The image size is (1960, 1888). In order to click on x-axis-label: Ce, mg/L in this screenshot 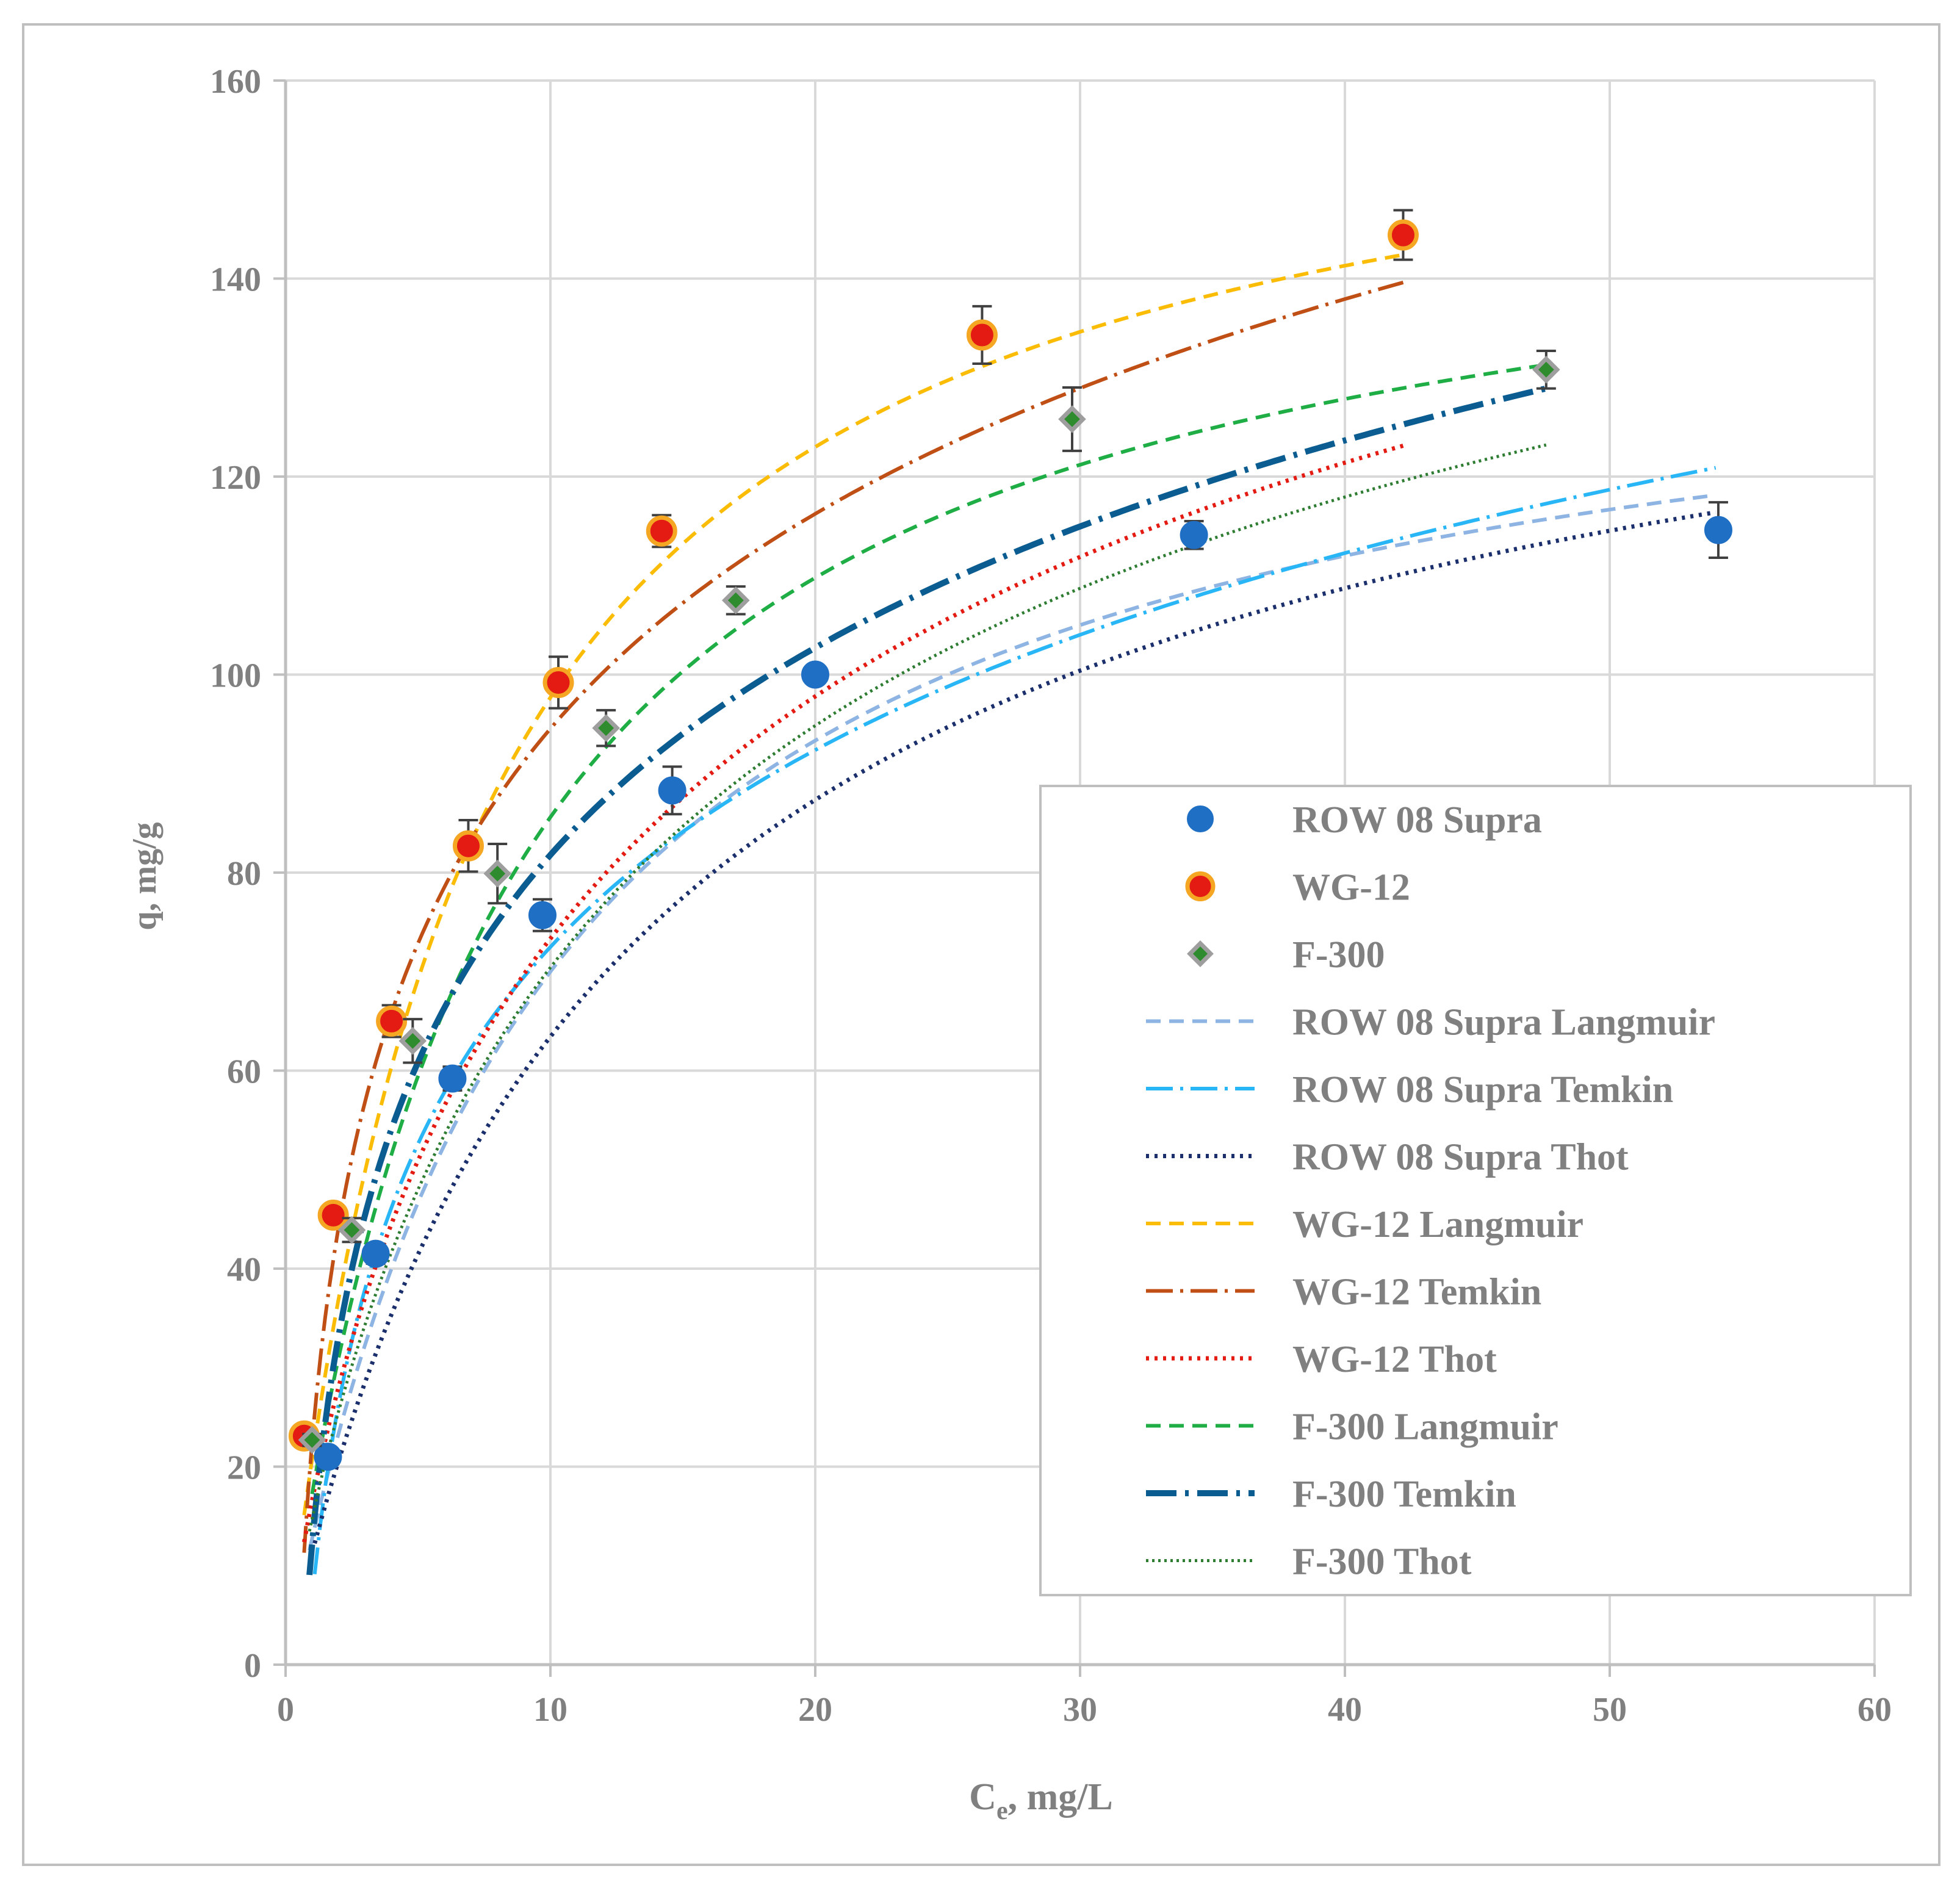, I will do `click(1041, 1801)`.